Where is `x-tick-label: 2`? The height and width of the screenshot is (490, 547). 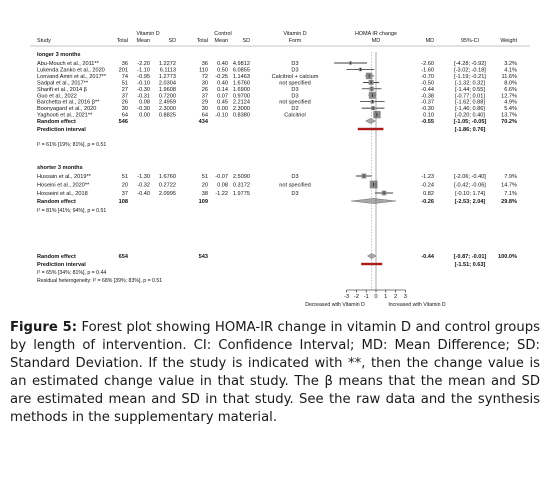 x-tick-label: 2 is located at coordinates (395, 297).